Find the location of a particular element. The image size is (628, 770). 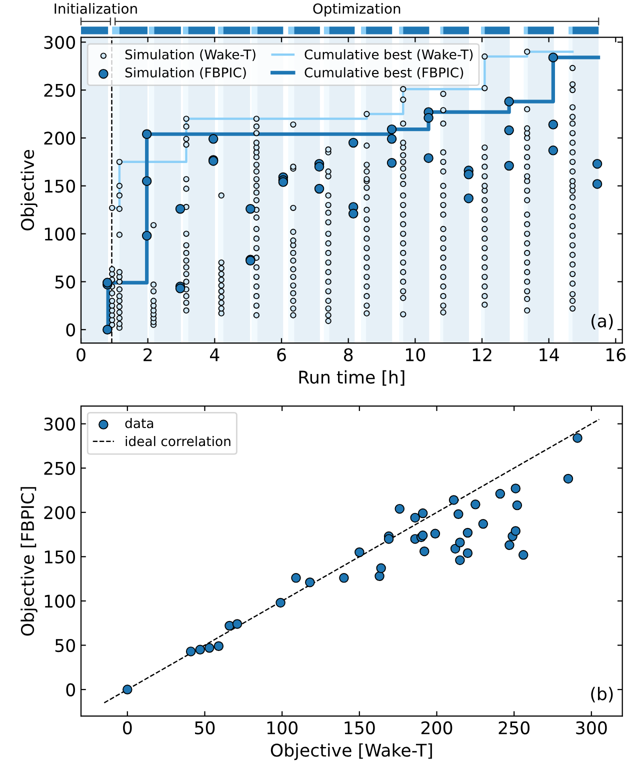

x-tick-label: 12 is located at coordinates (482, 355).